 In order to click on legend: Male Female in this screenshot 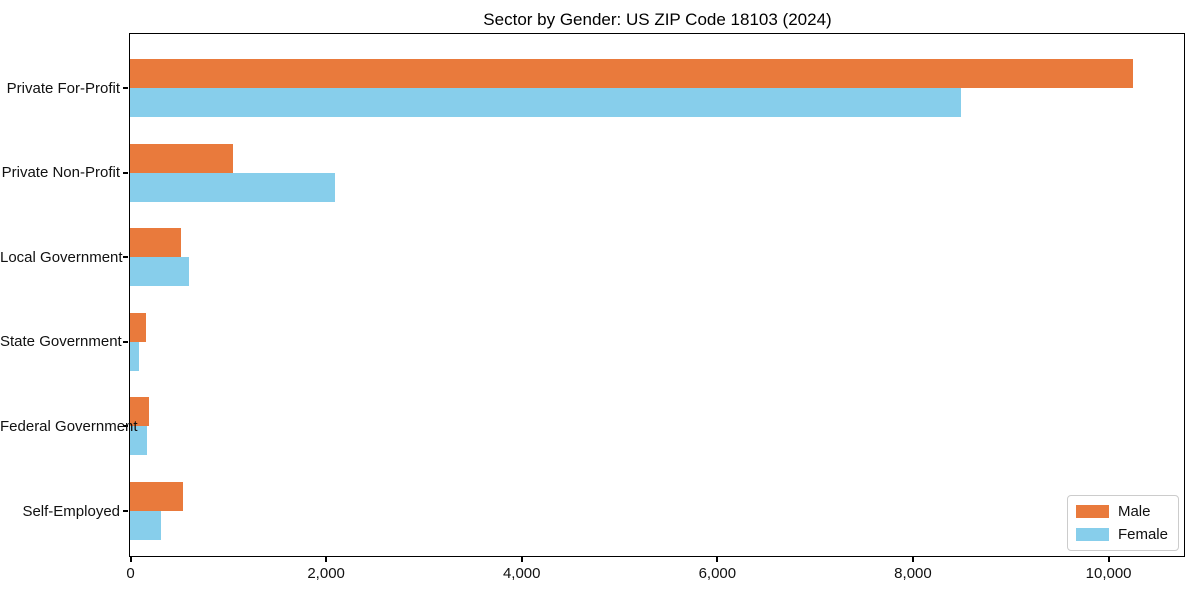, I will do `click(1122, 523)`.